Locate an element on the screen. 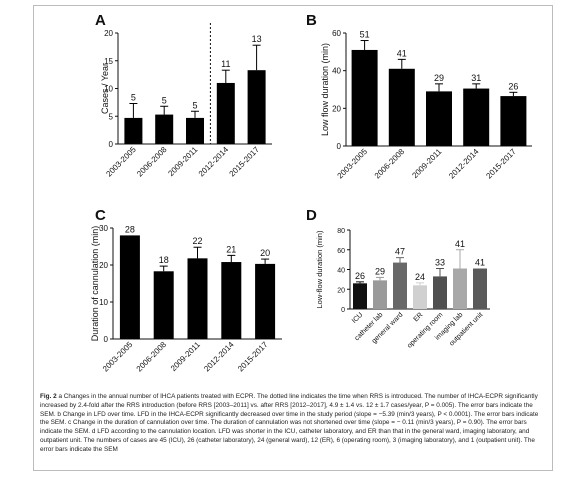 Image resolution: width=586 pixels, height=483 pixels. data-label: 21 is located at coordinates (231, 249).